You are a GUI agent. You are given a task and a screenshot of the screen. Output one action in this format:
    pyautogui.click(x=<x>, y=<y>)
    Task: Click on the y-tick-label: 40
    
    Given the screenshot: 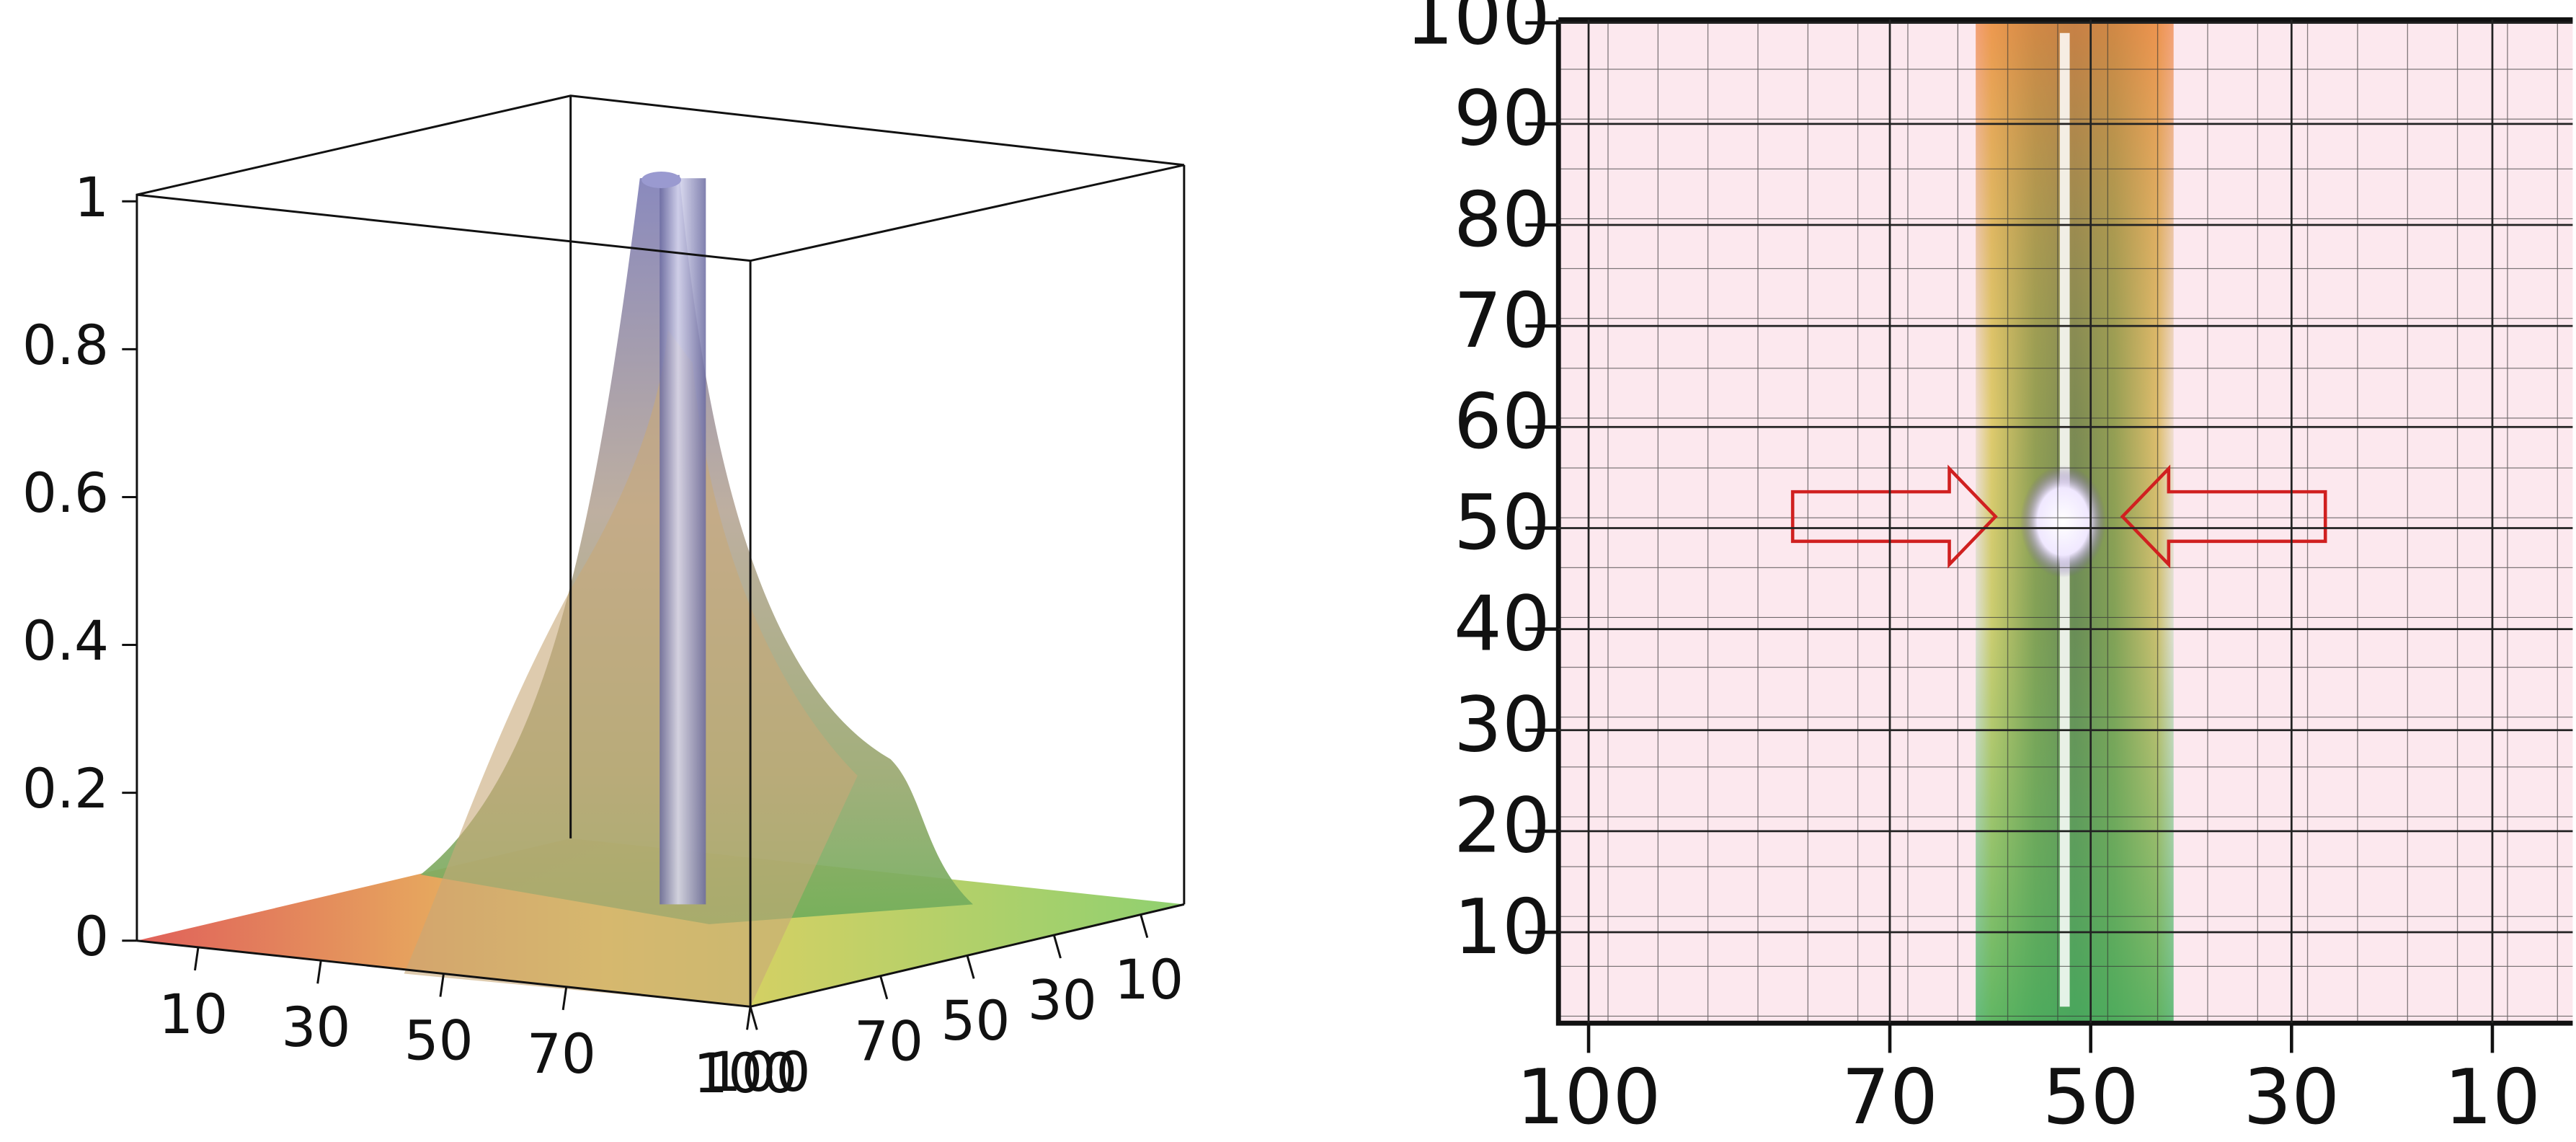 What is the action you would take?
    pyautogui.click(x=1502, y=623)
    